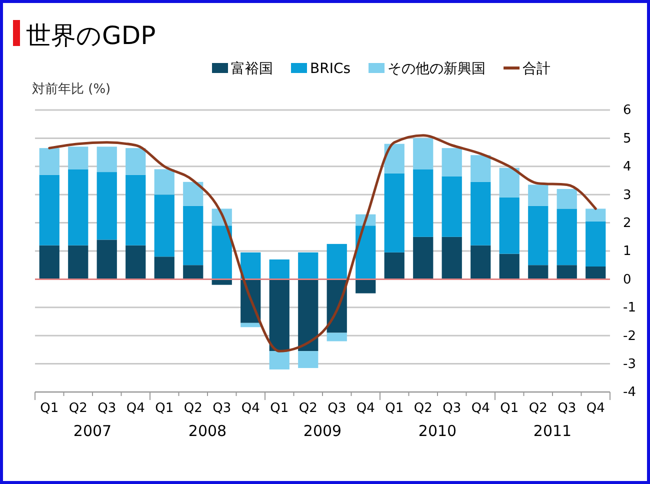 This screenshot has width=650, height=484. I want to click on text: 2007, so click(92, 431).